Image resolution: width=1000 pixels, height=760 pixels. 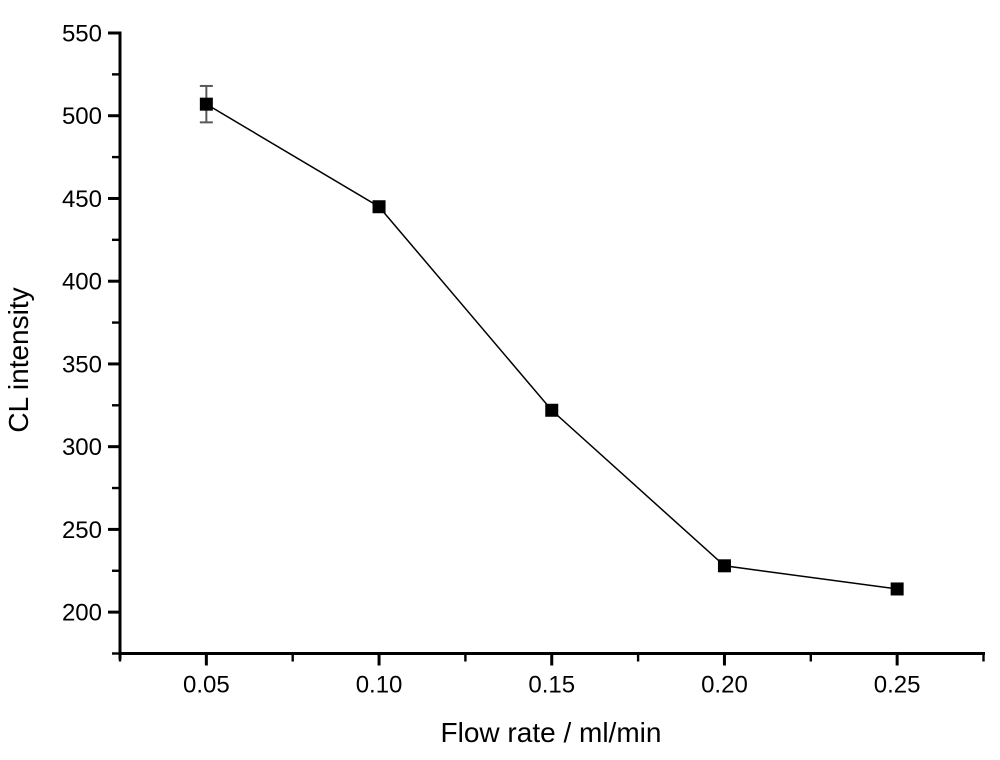 I want to click on x-tick-label: 0.15, so click(x=551, y=685).